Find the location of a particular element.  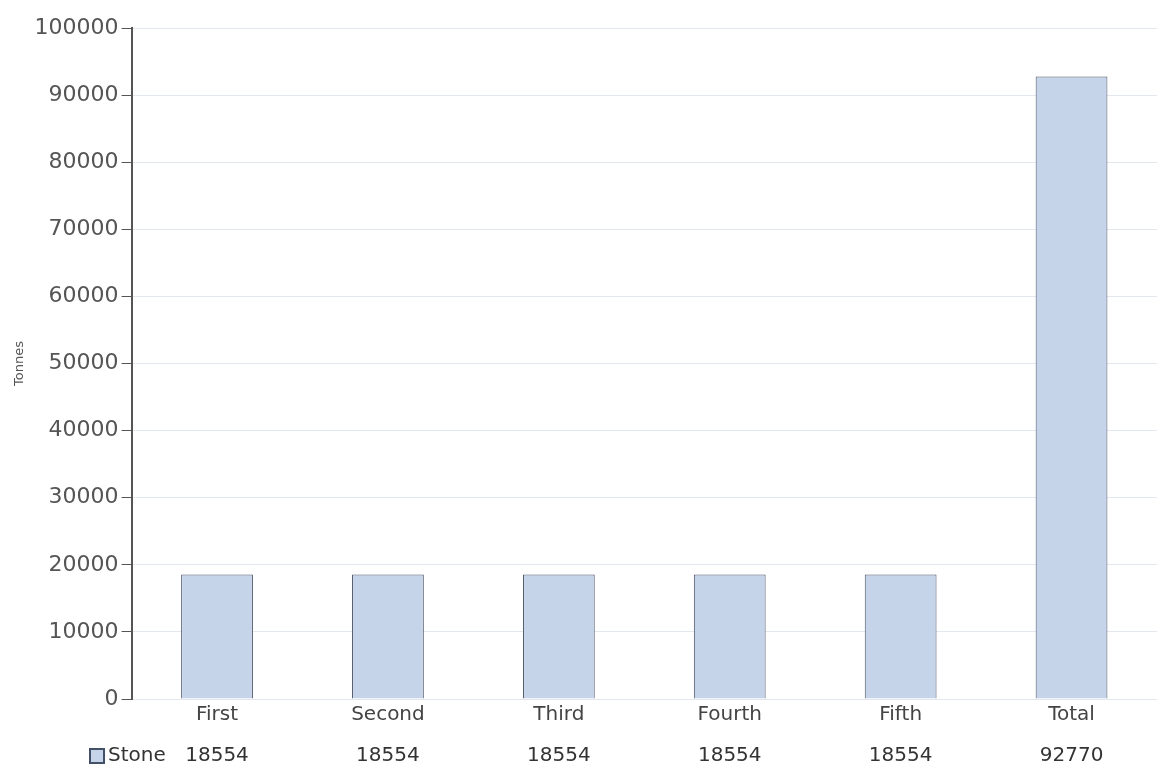

y-tick-label: 100000 is located at coordinates (76, 26).